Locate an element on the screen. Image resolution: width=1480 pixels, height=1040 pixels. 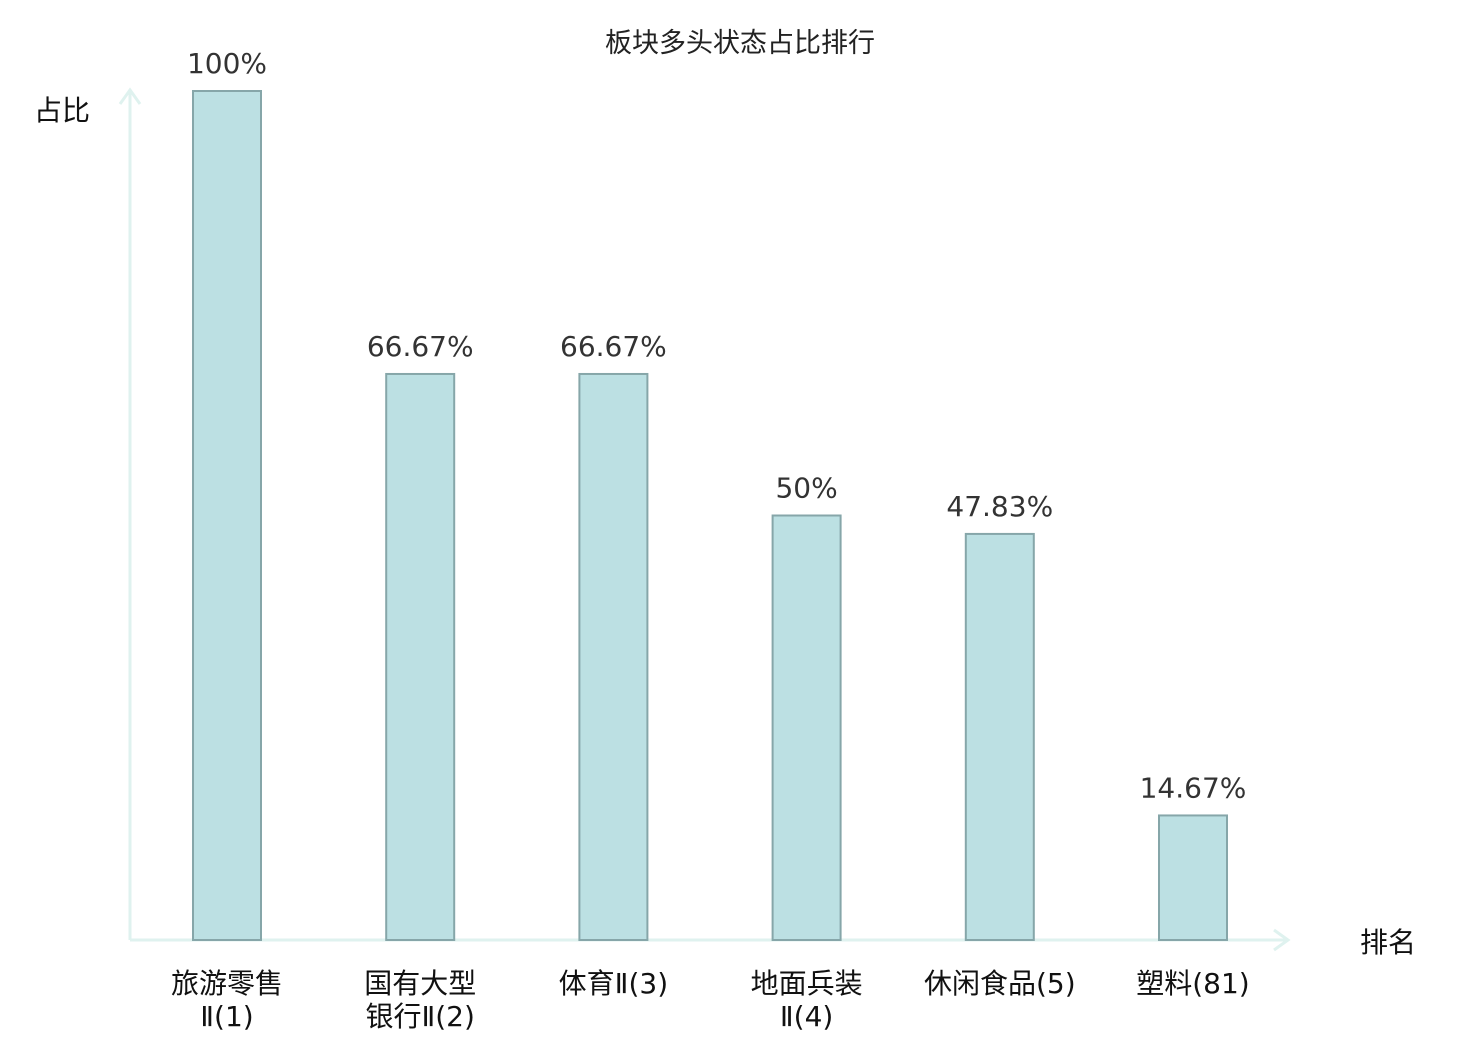
chart-title: 板块多头状态占比排行 is located at coordinates (740, 43).